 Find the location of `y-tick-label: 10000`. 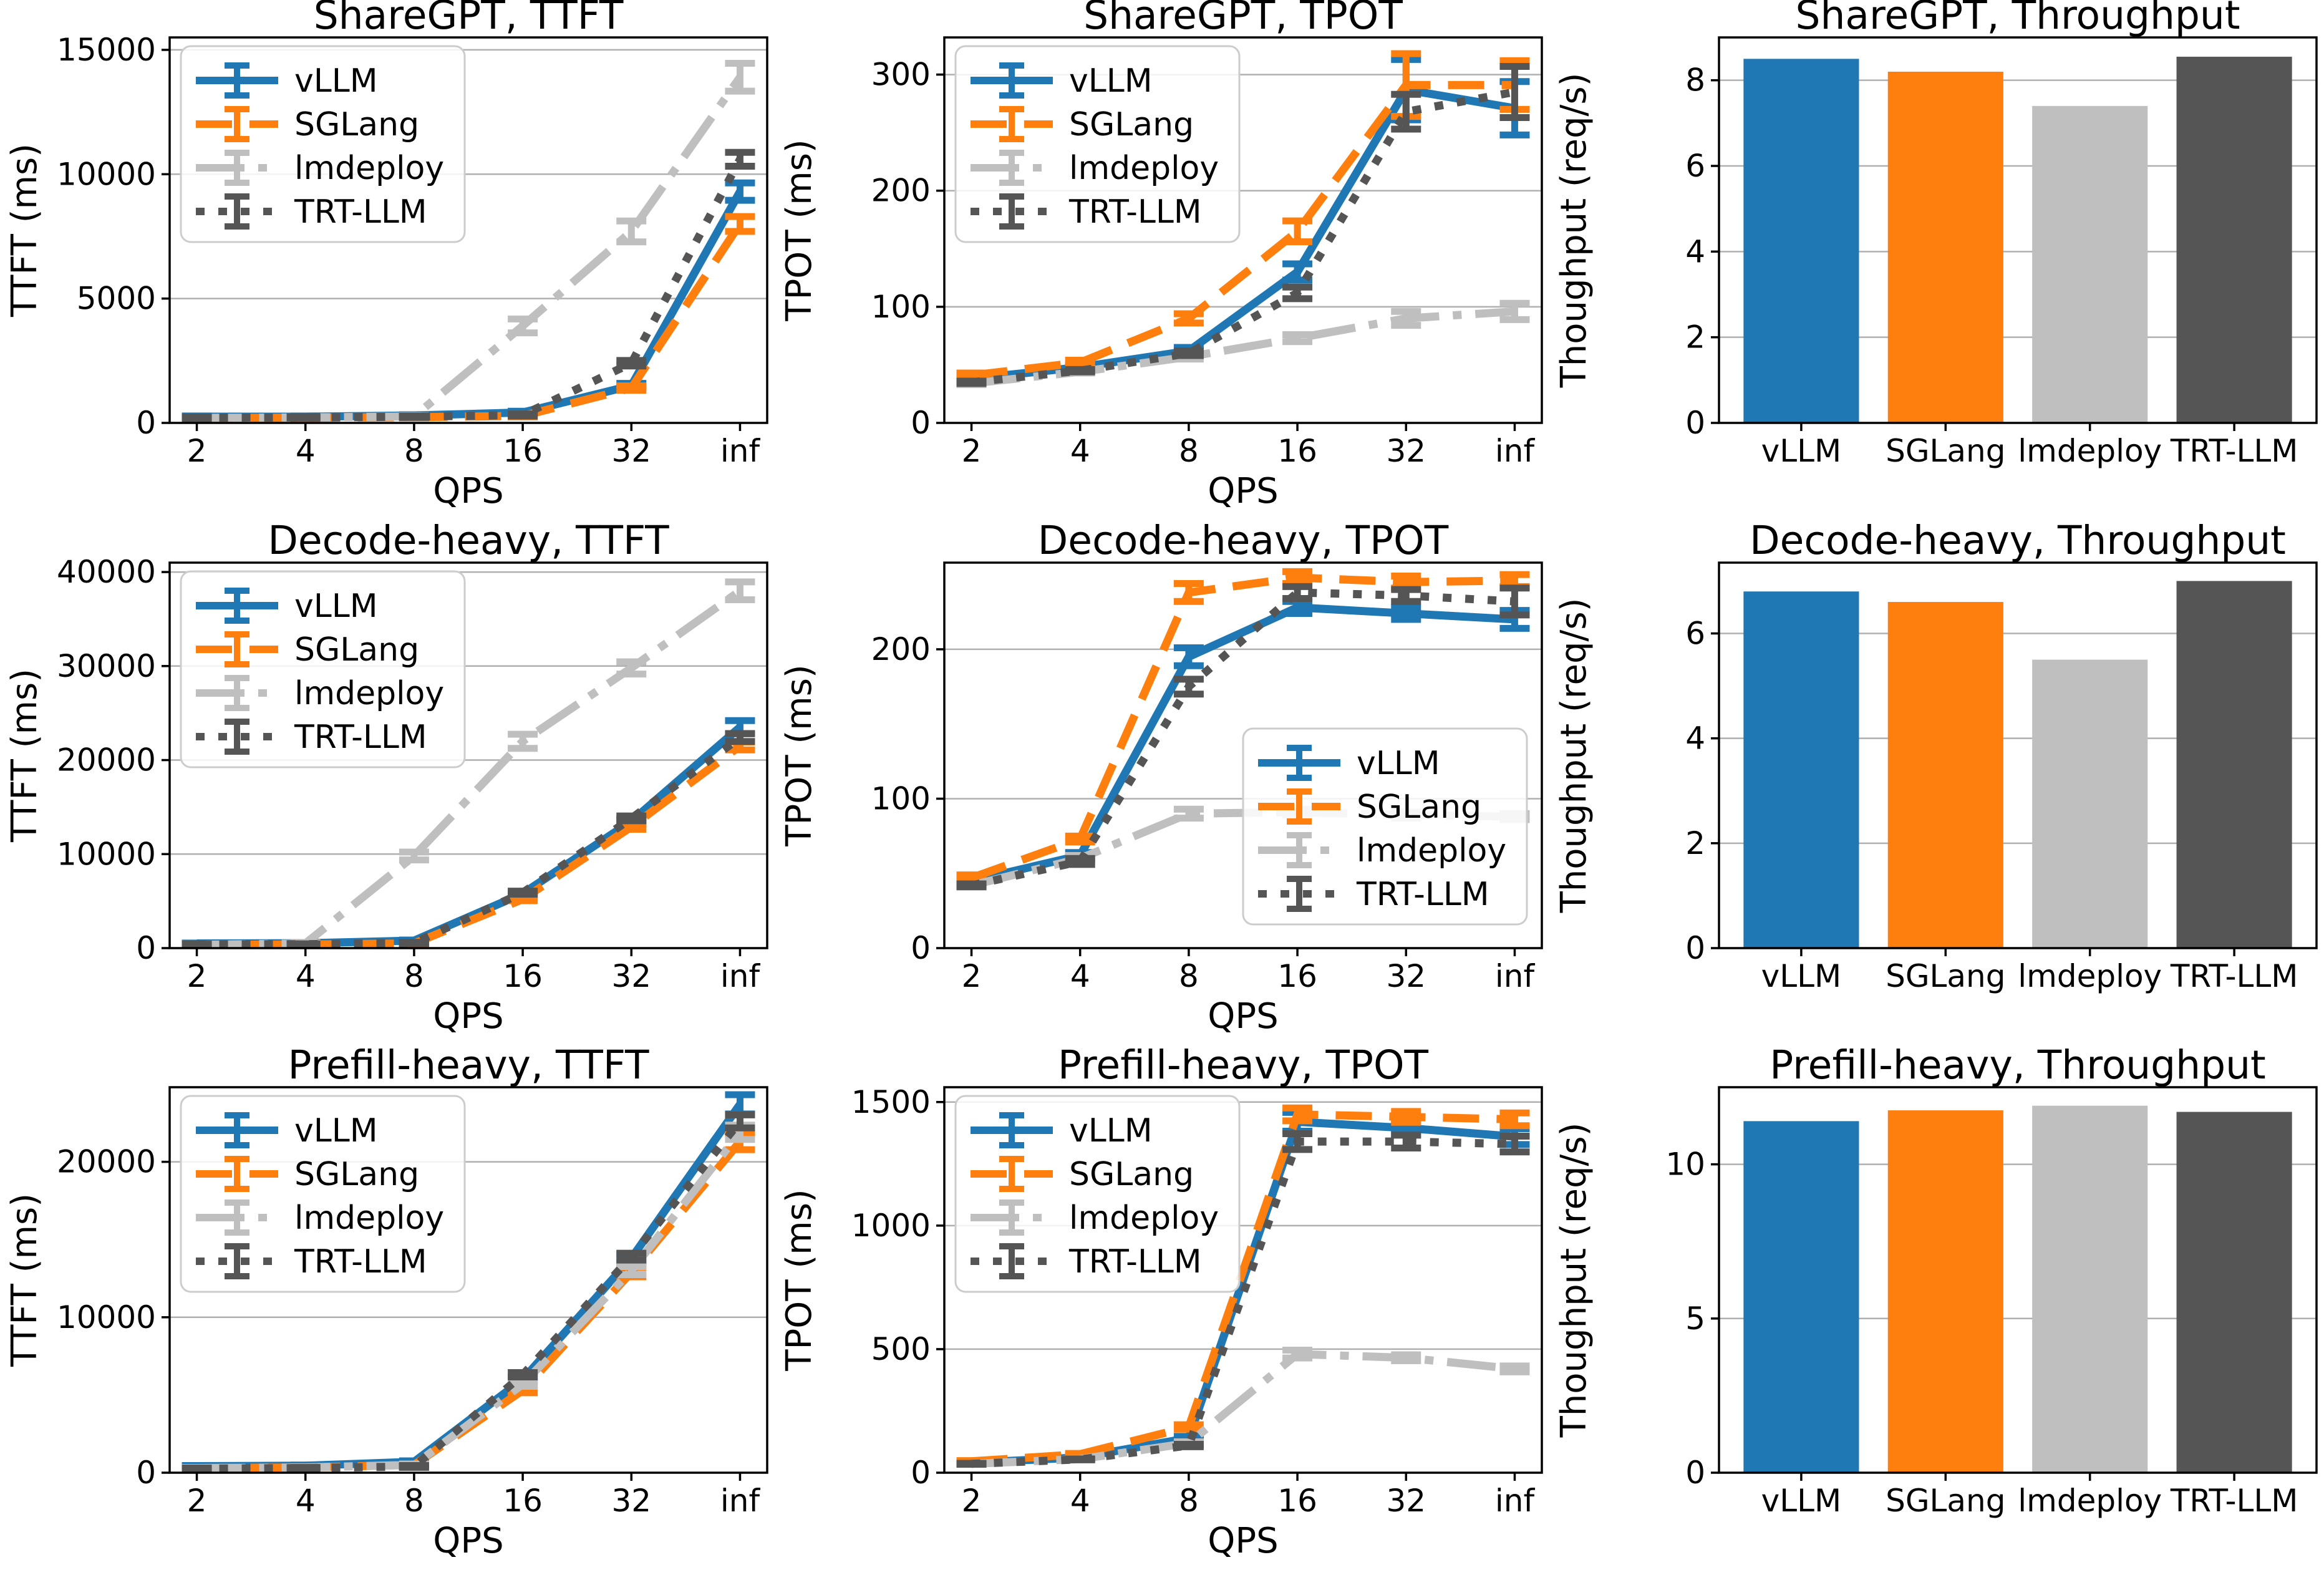

y-tick-label: 10000 is located at coordinates (106, 174).